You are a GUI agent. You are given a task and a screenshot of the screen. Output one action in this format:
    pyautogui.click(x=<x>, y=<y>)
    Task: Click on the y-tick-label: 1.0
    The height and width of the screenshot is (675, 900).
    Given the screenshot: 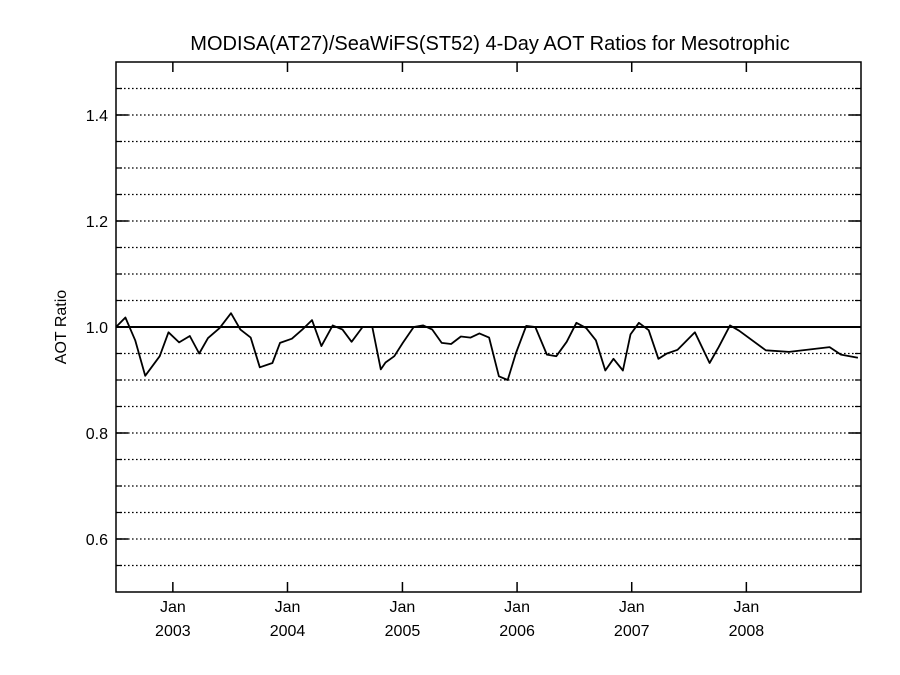 What is the action you would take?
    pyautogui.click(x=97, y=328)
    